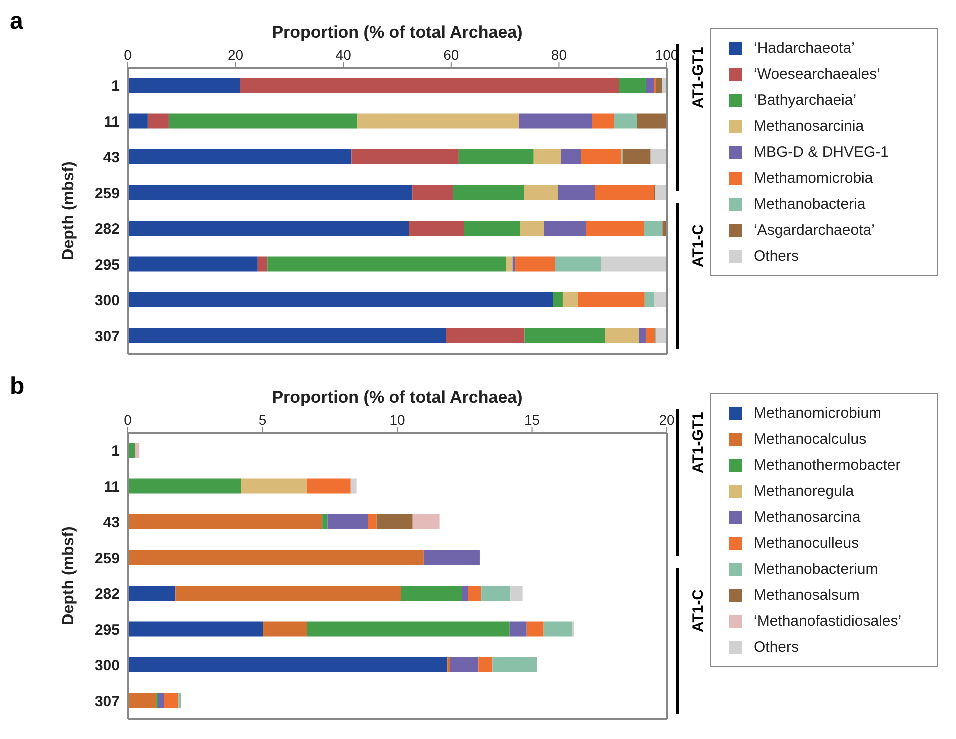 The width and height of the screenshot is (956, 739). What do you see at coordinates (17, 387) in the screenshot?
I see `text: b` at bounding box center [17, 387].